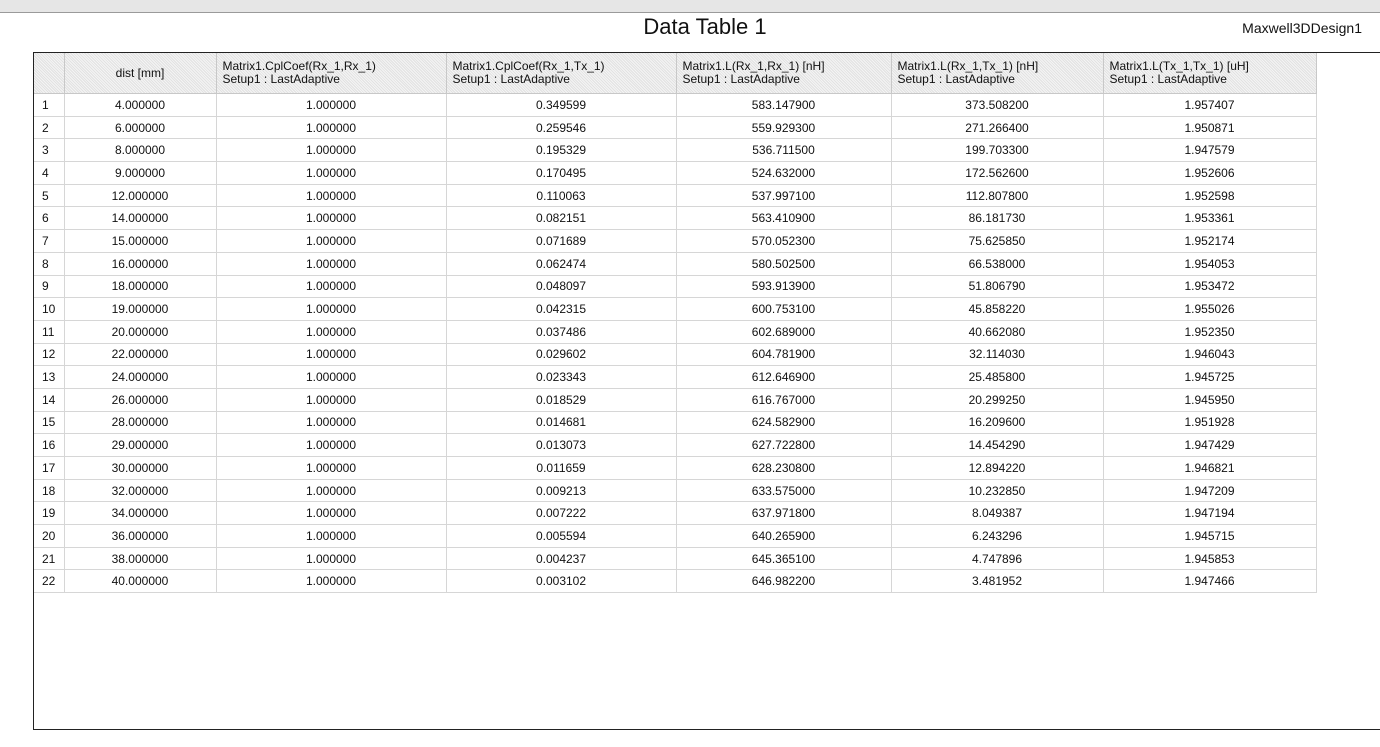 This screenshot has width=1380, height=747. Describe the element at coordinates (784, 423) in the screenshot. I see `table-cell: 624.582900` at that location.